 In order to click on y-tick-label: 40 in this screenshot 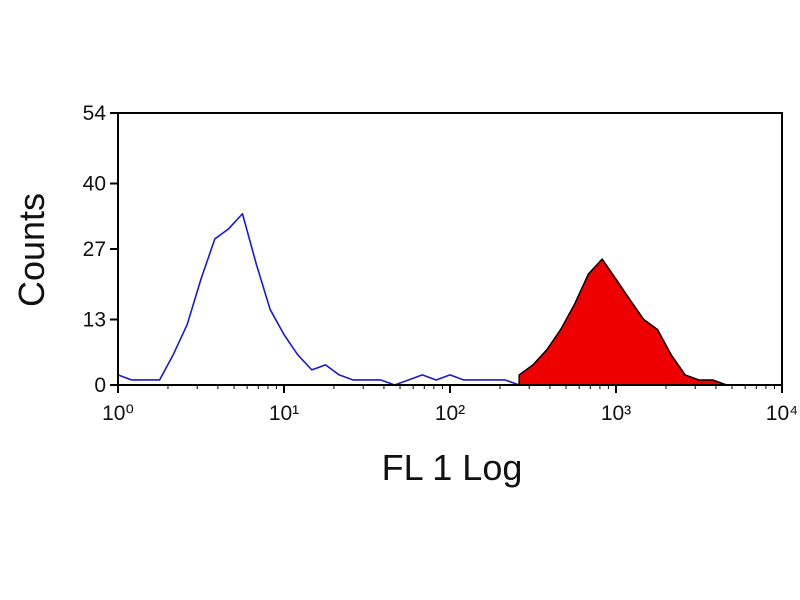, I will do `click(94, 184)`.